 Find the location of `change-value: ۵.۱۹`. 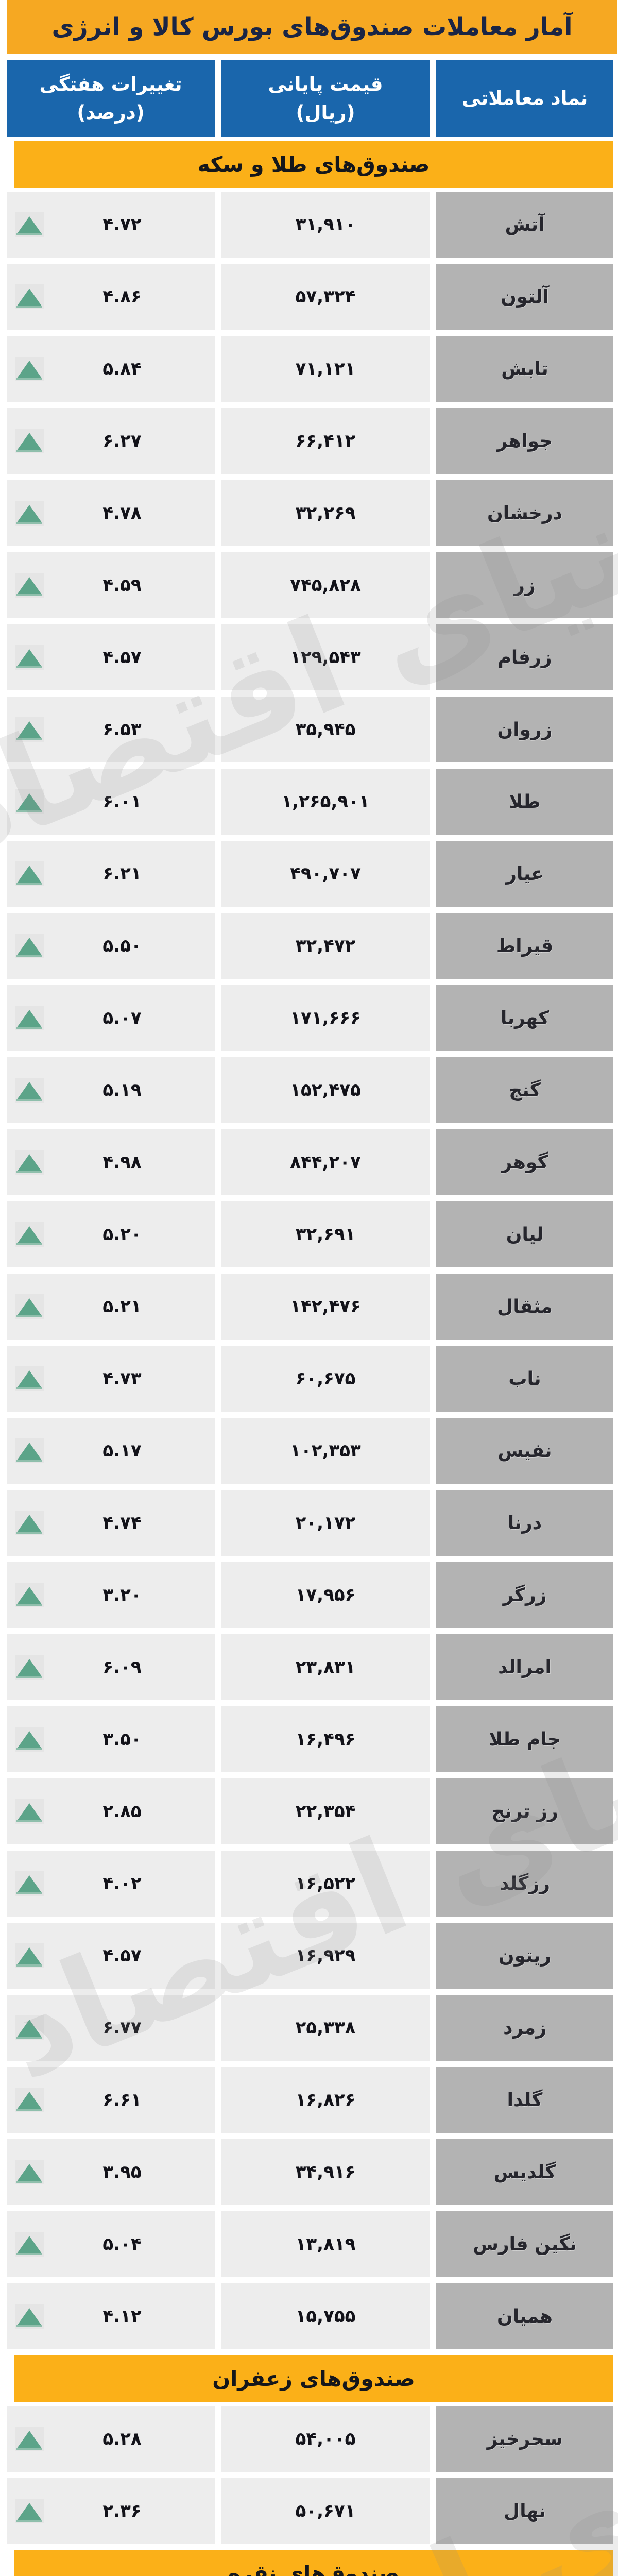

change-value: ۵.۱۹ is located at coordinates (122, 1090).